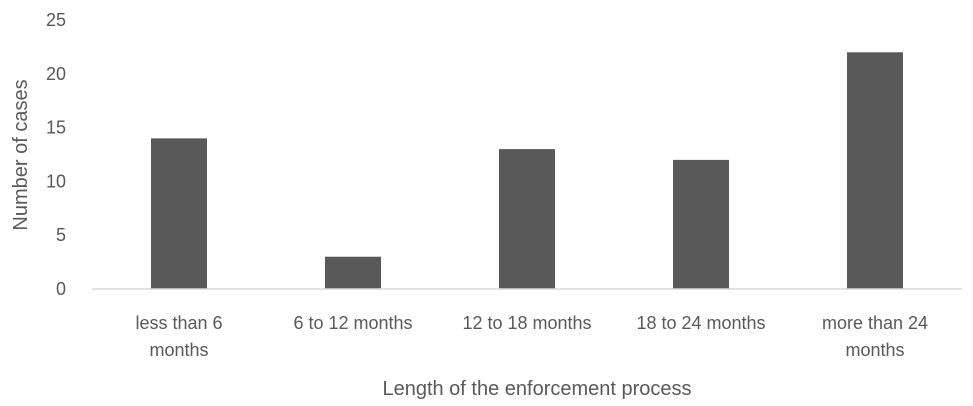 The height and width of the screenshot is (406, 973). Describe the element at coordinates (178, 336) in the screenshot. I see `x-tick-label: less than 6 months` at that location.